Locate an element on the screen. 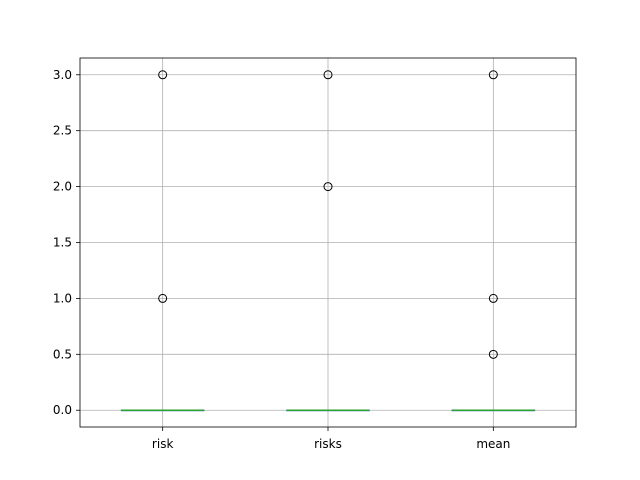  x-tick-label: risk is located at coordinates (163, 444).